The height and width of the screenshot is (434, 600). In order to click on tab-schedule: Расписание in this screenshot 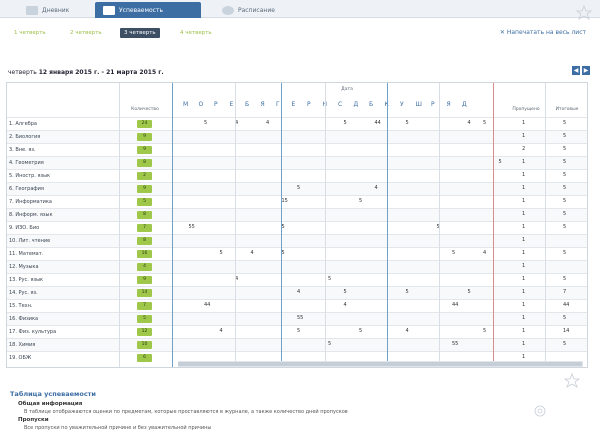, I will do `click(248, 10)`.